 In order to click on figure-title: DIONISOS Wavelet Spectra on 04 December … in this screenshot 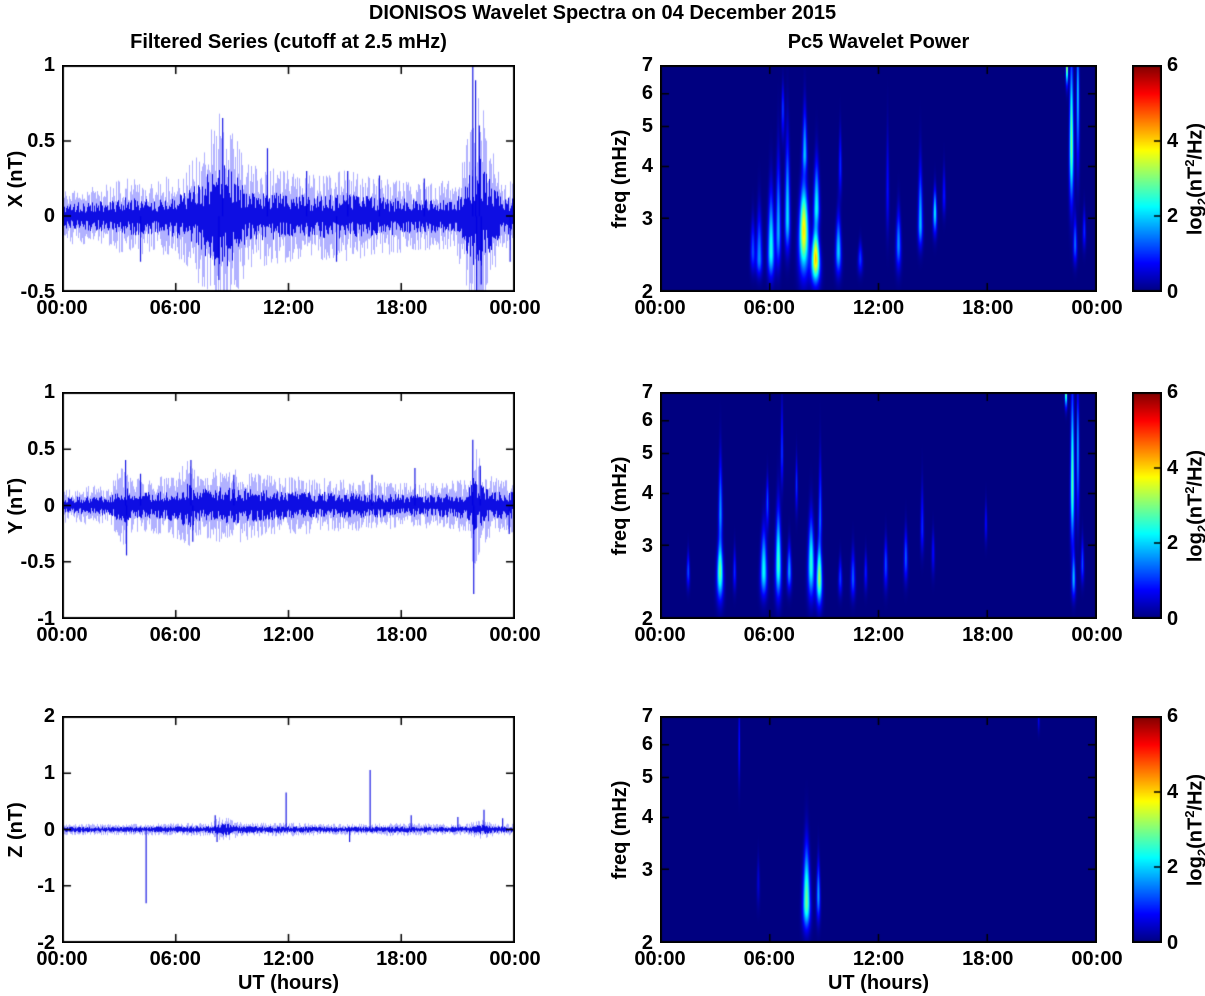, I will do `click(602, 13)`.